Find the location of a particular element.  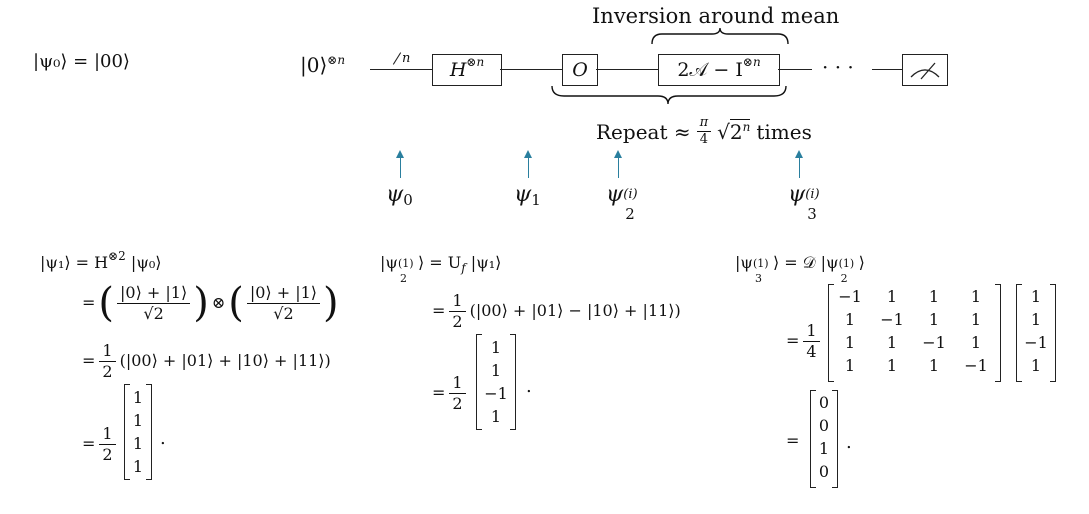

inversion-brace is located at coordinates (720, 36).